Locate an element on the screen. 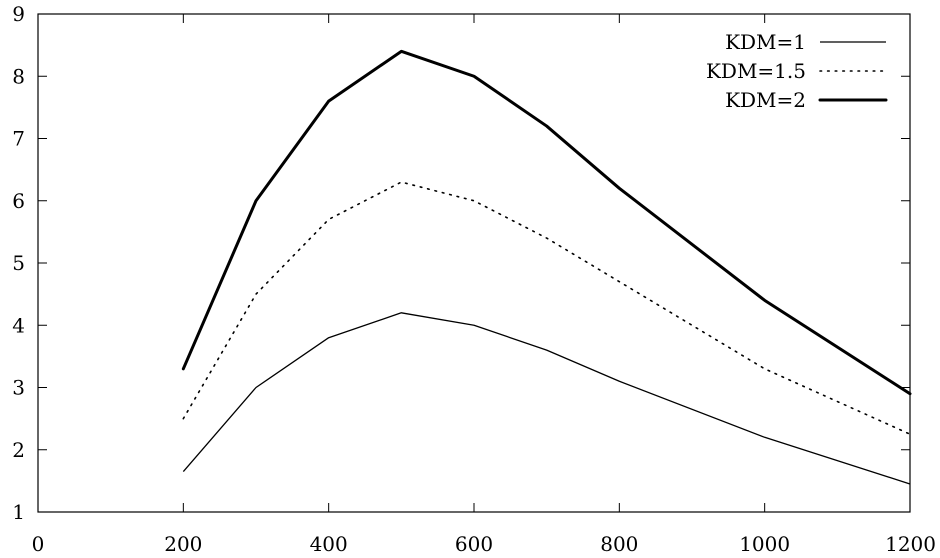 The height and width of the screenshot is (558, 940). x-tick-labels: 0 200 400 600 800 1000 1200 is located at coordinates (484, 544).